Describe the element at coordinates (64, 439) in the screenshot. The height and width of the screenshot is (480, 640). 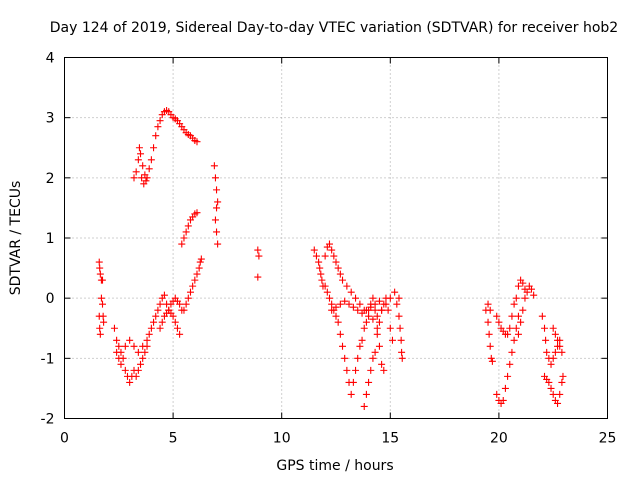
I see `x-tick-label: 0` at that location.